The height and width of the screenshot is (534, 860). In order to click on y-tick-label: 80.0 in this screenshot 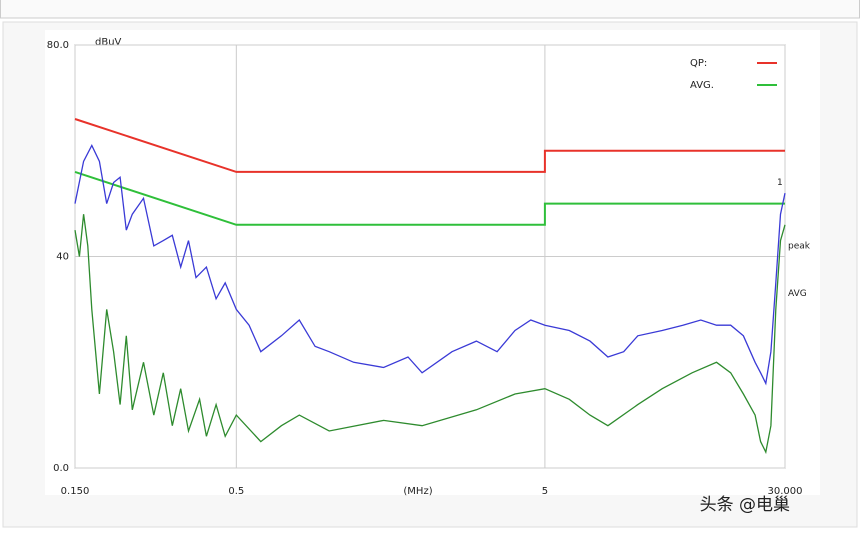, I will do `click(58, 45)`.